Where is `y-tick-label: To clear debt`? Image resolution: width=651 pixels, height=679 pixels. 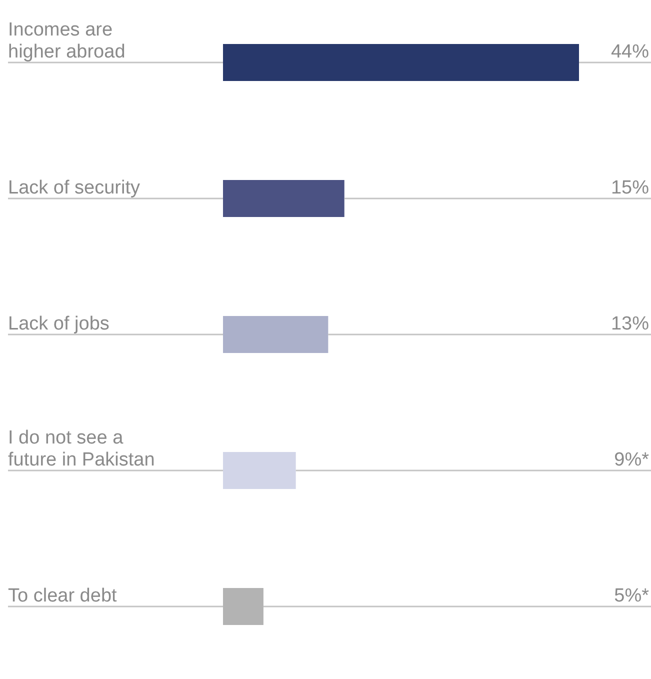 y-tick-label: To clear debt is located at coordinates (63, 596).